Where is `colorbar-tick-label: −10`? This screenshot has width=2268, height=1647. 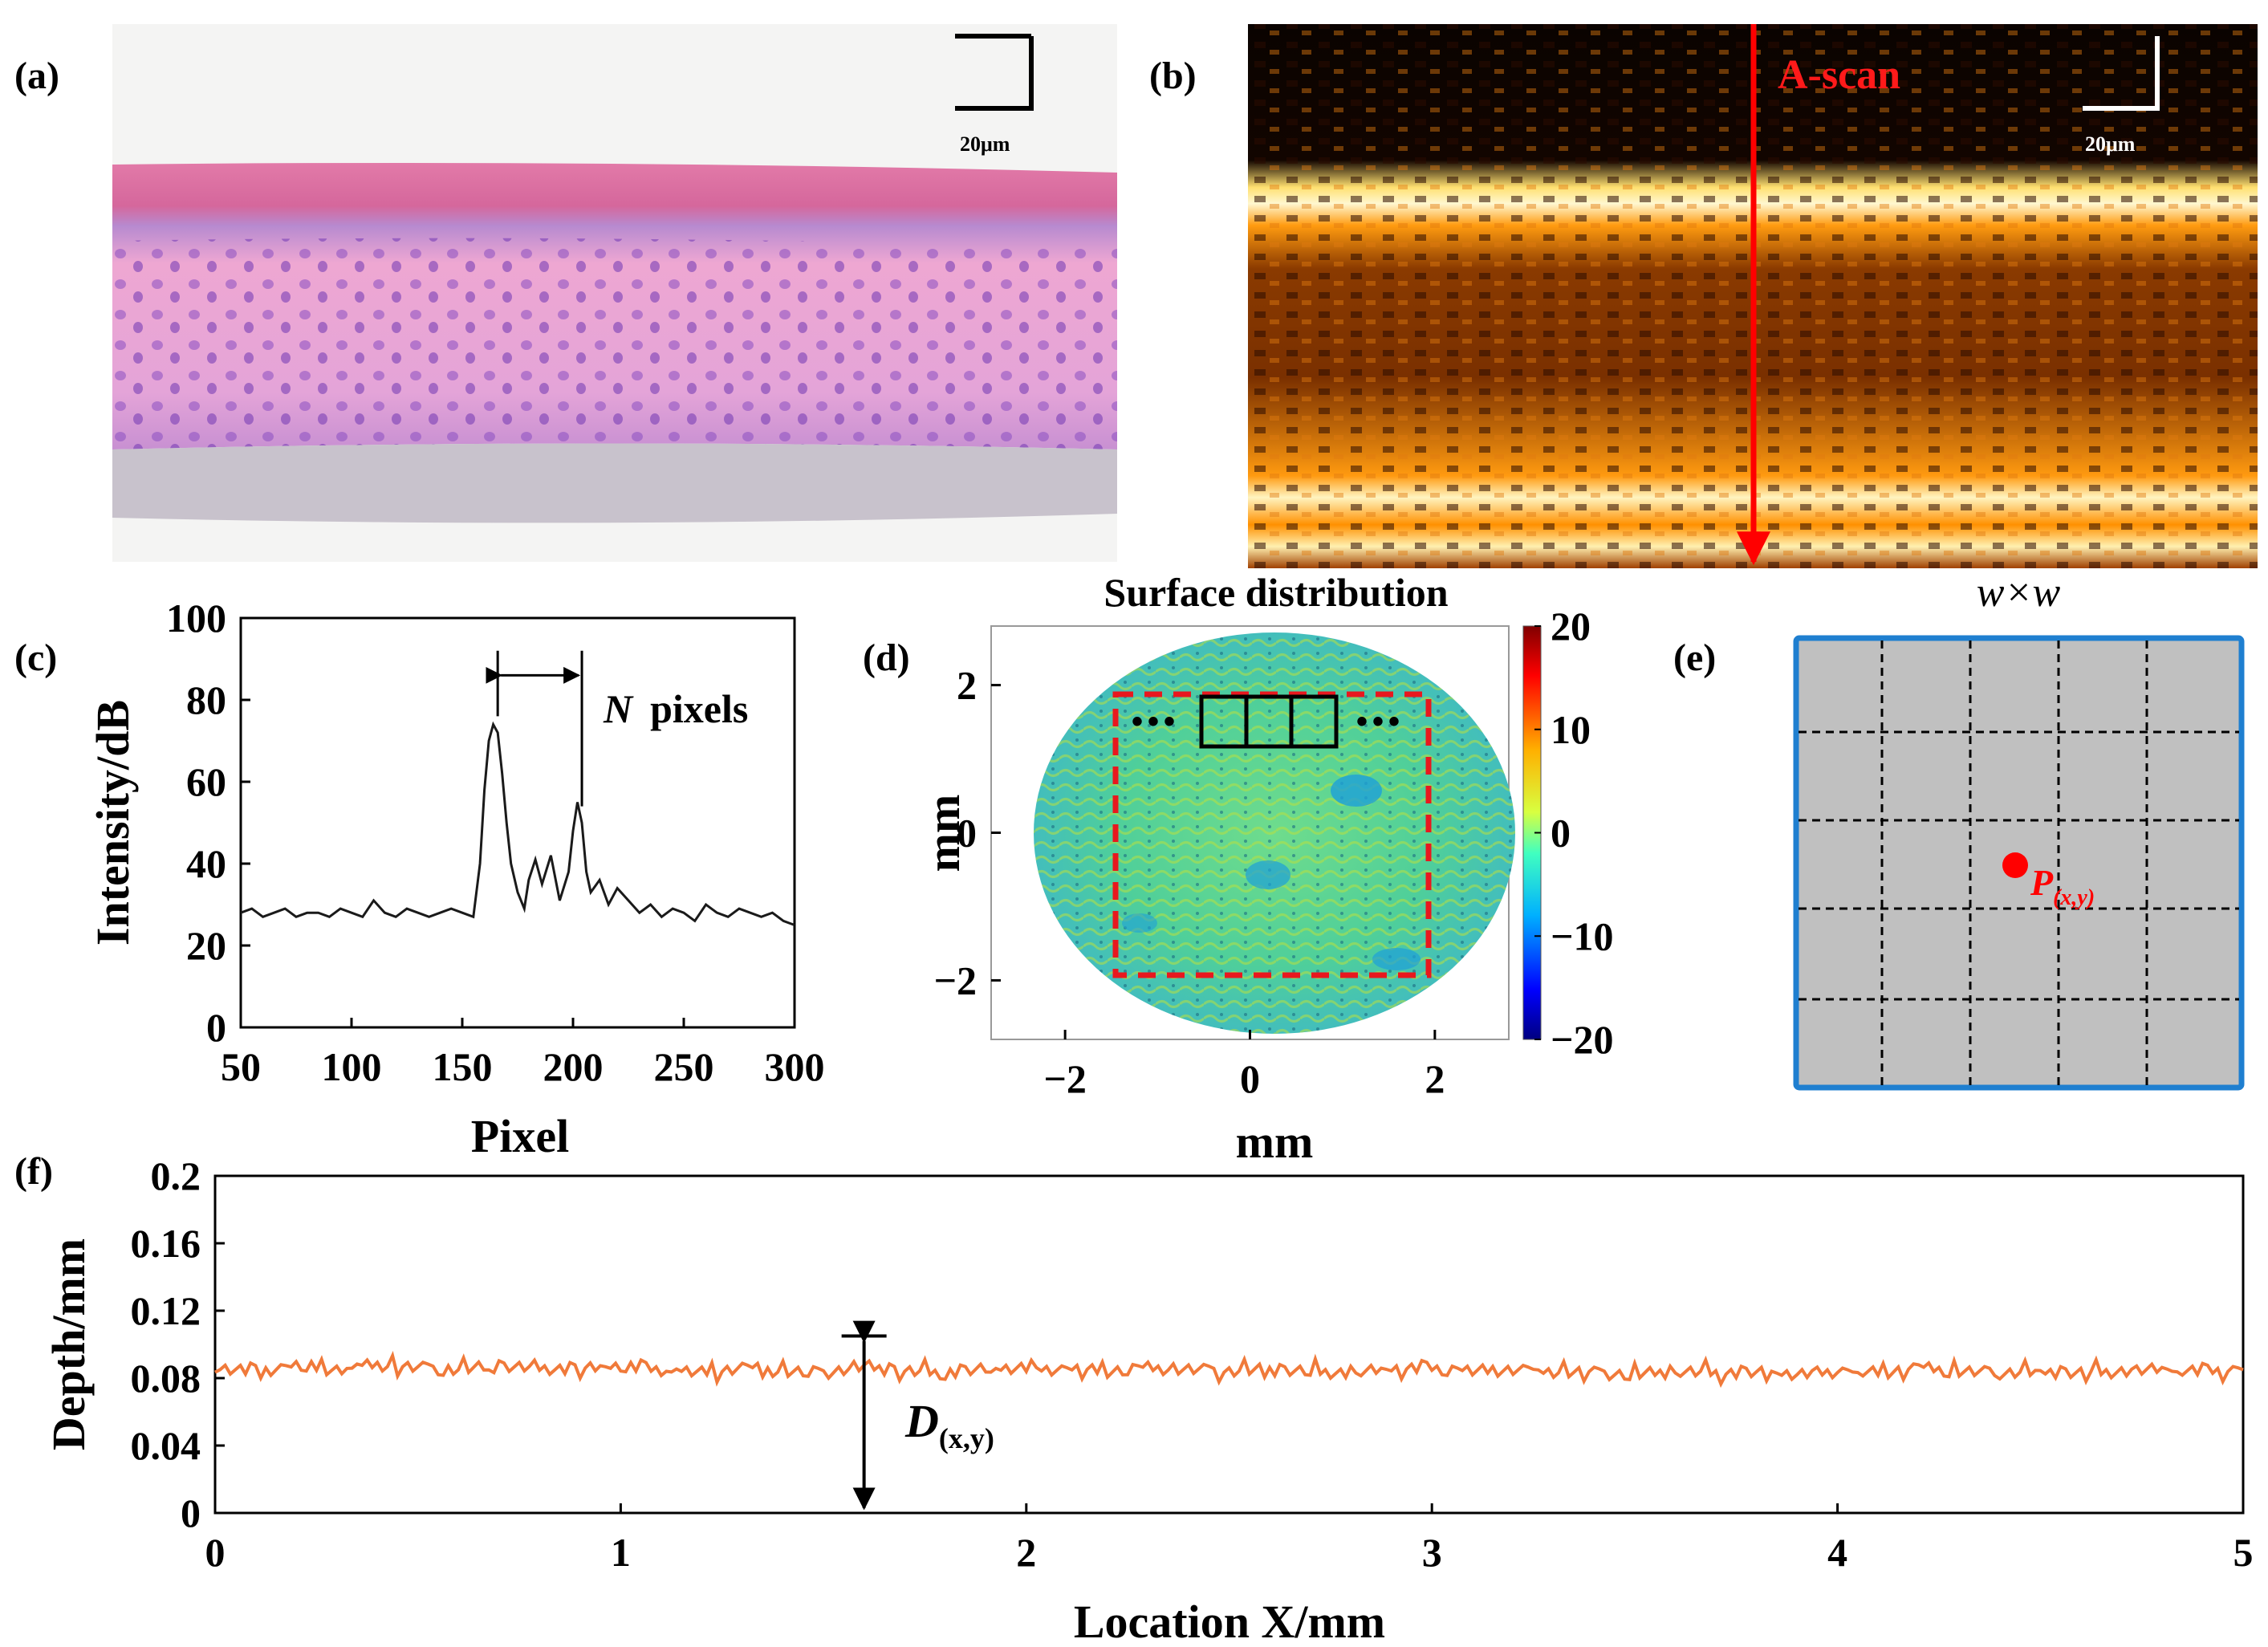
colorbar-tick-label: −10 is located at coordinates (1582, 935).